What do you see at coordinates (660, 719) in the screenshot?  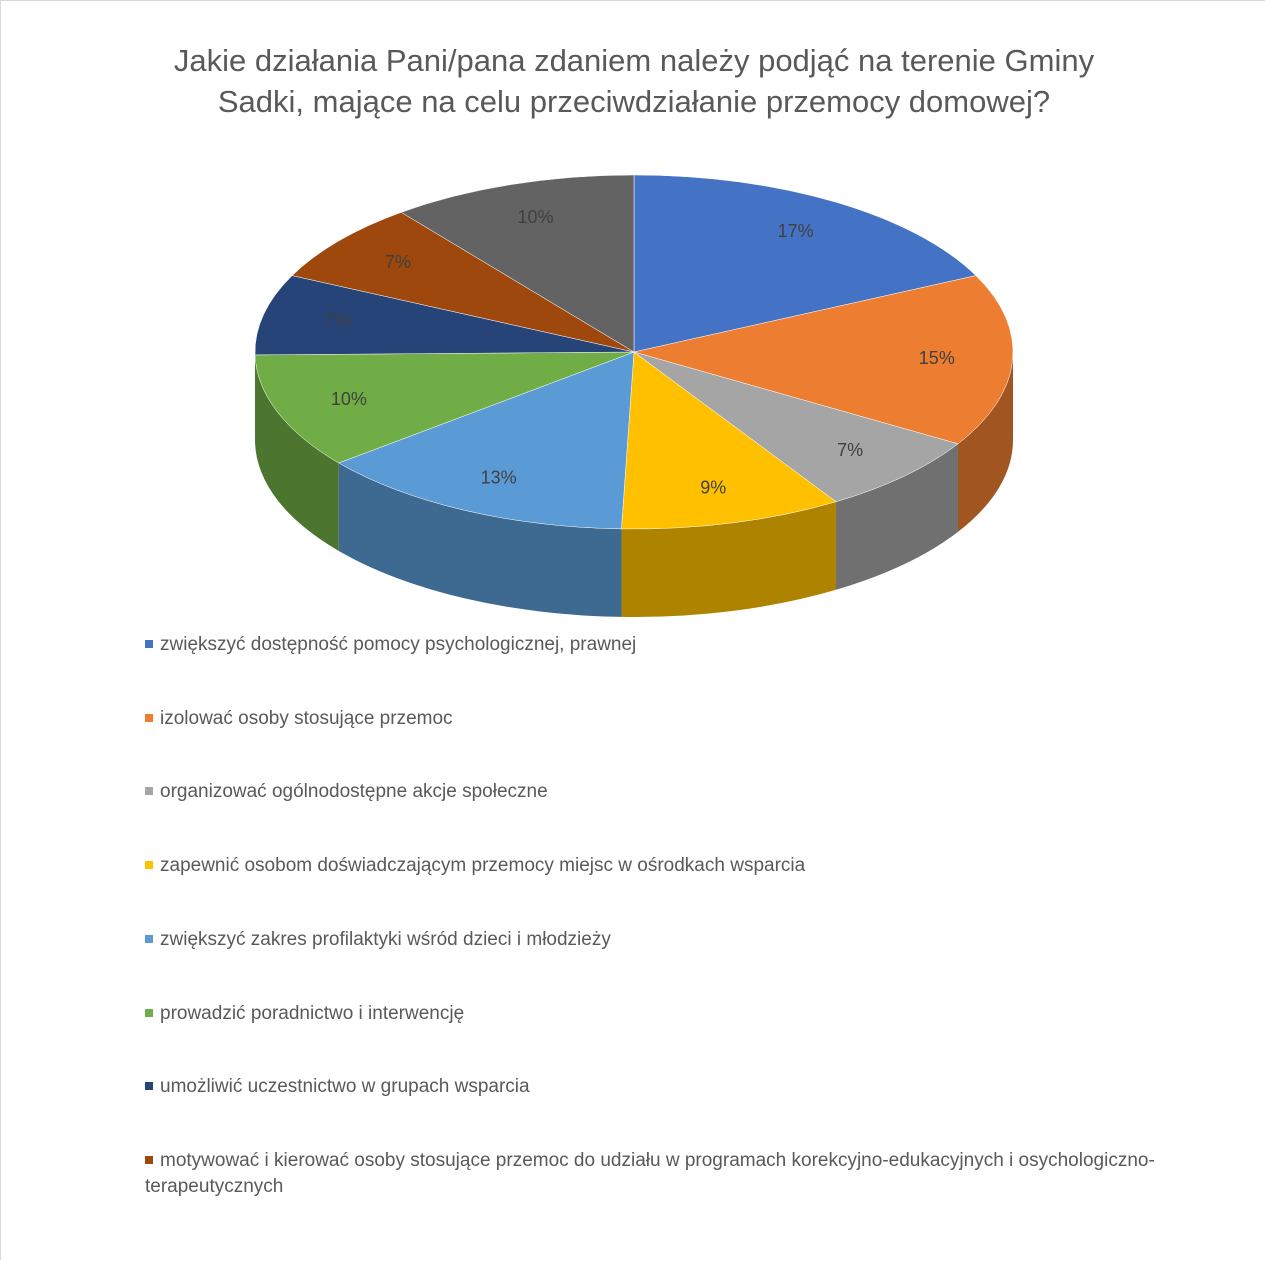 I see `legend-item: izolować osoby stosujące przemoc` at bounding box center [660, 719].